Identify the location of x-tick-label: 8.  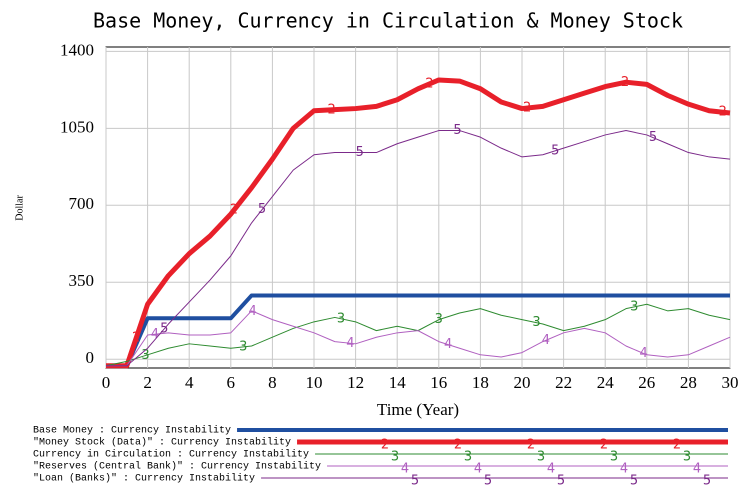
(272, 382).